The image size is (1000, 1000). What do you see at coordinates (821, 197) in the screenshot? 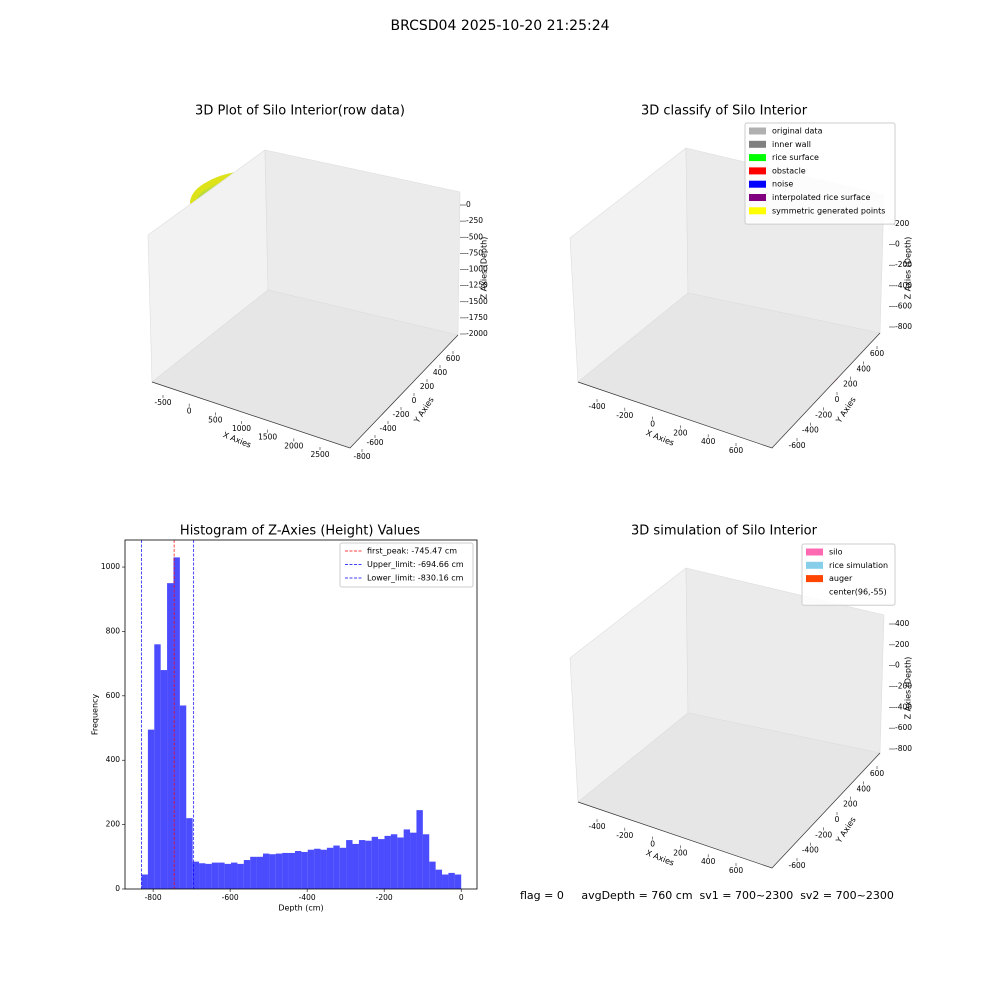
I see `legend-label: interpolated rice surface` at bounding box center [821, 197].